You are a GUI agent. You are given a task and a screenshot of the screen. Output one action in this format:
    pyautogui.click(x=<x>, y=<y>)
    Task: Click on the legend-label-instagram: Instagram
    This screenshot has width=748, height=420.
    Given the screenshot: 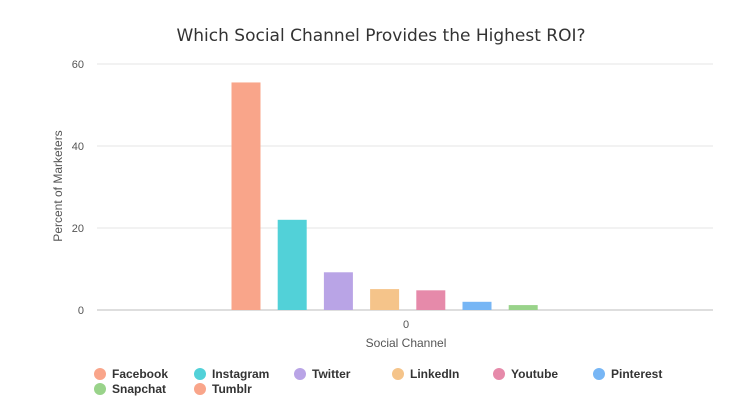 What is the action you would take?
    pyautogui.click(x=240, y=374)
    